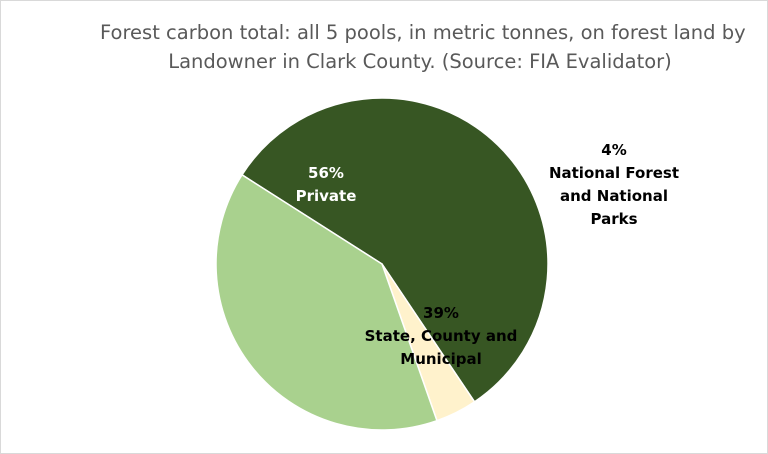  Describe the element at coordinates (614, 196) in the screenshot. I see `category-label-line: and National` at that location.